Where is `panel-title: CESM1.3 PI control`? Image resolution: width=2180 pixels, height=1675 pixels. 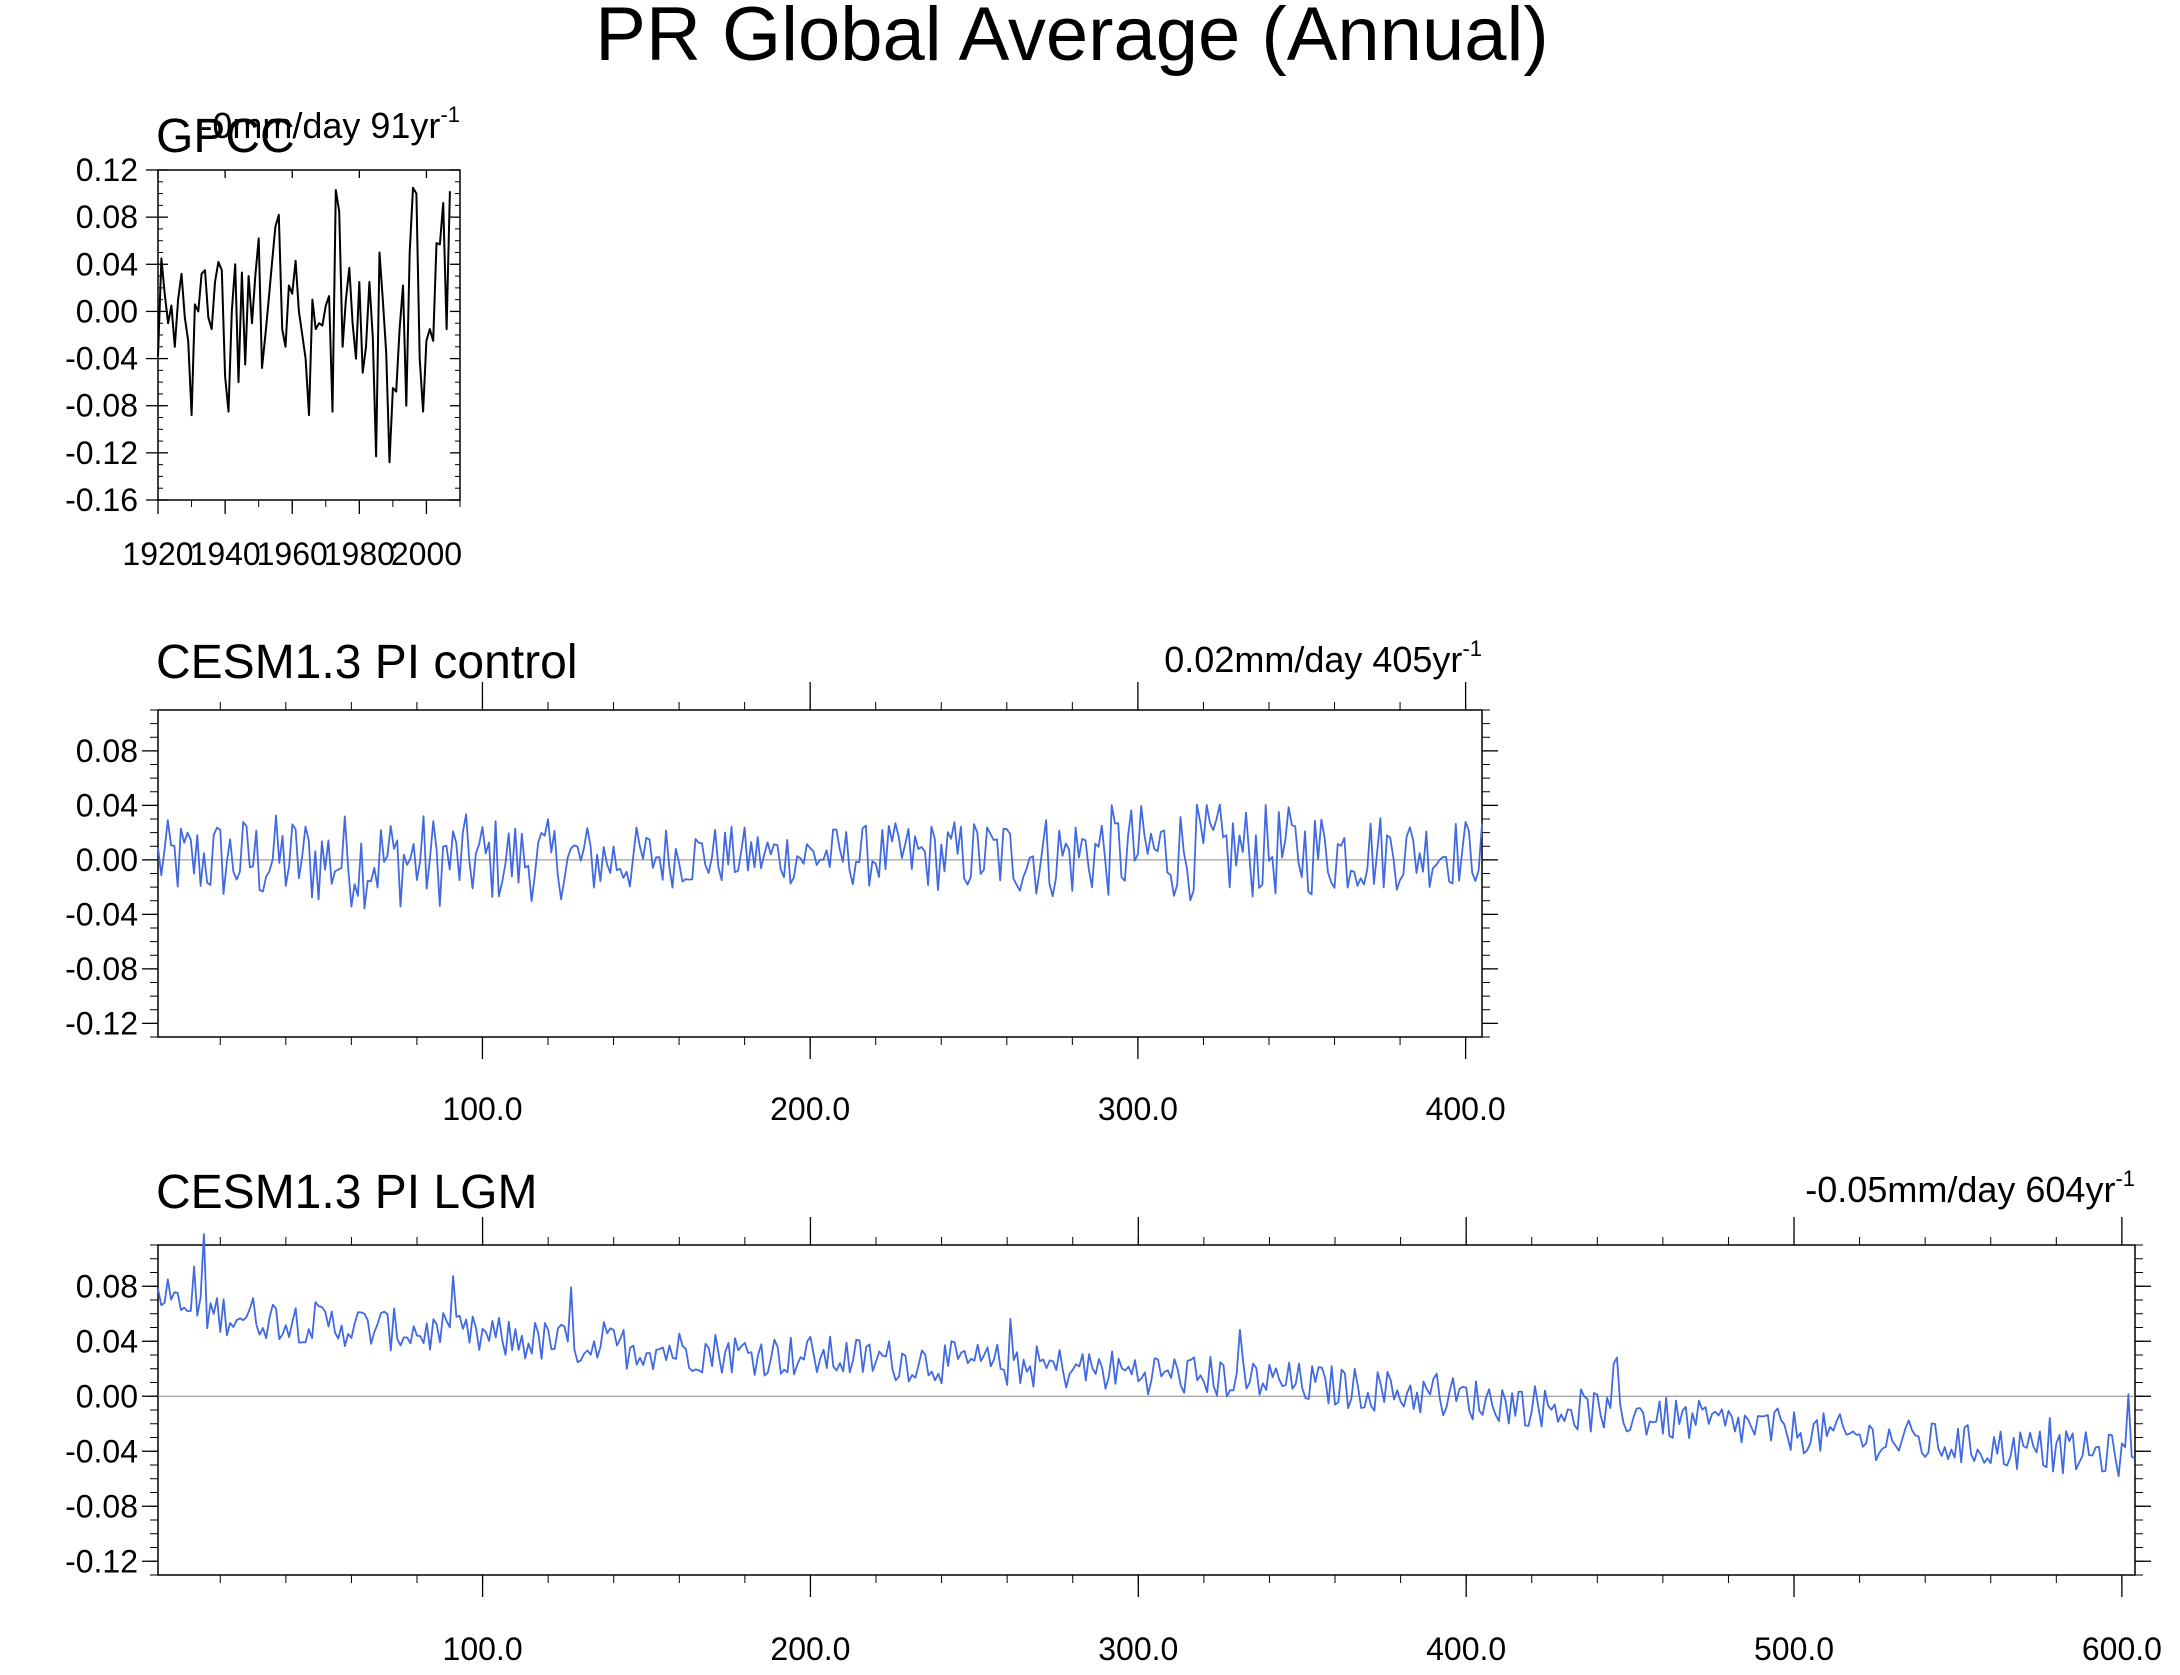 panel-title: CESM1.3 PI control is located at coordinates (367, 662).